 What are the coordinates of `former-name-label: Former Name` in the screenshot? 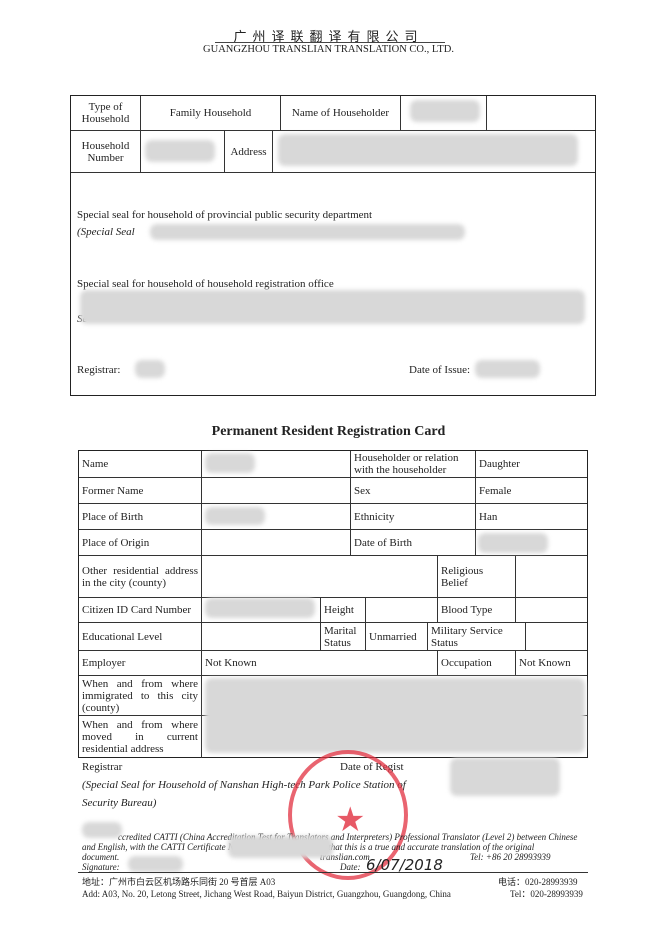 It's located at (140, 490).